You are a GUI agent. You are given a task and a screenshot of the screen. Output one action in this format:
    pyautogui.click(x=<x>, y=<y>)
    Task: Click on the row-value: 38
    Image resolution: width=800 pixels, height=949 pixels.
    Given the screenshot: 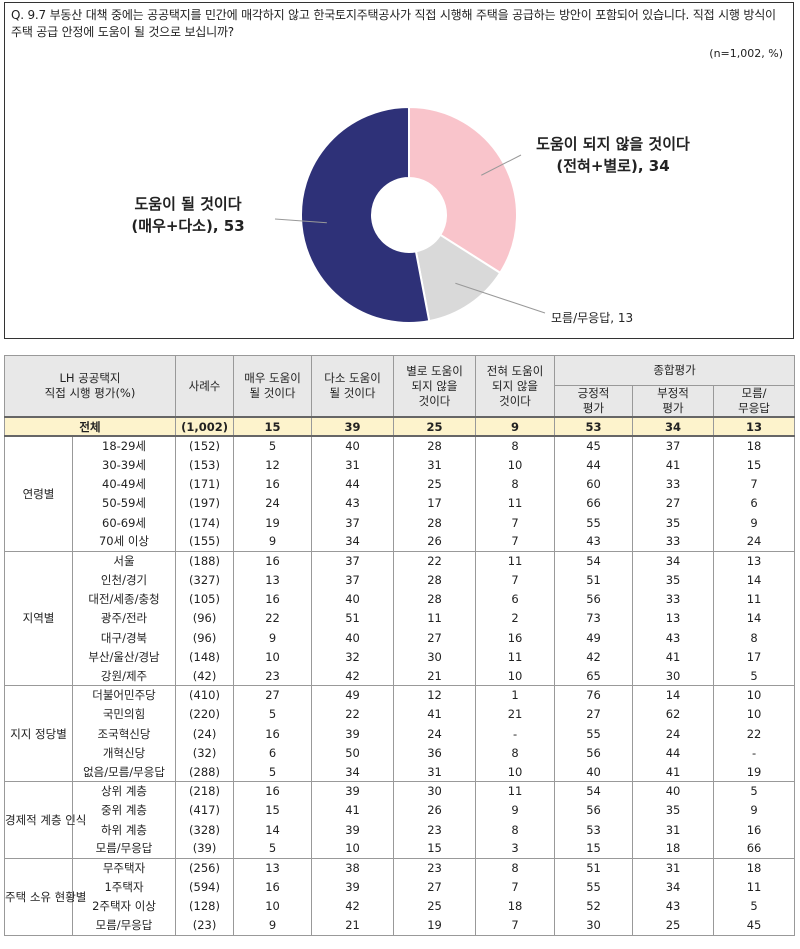 What is the action you would take?
    pyautogui.click(x=353, y=867)
    